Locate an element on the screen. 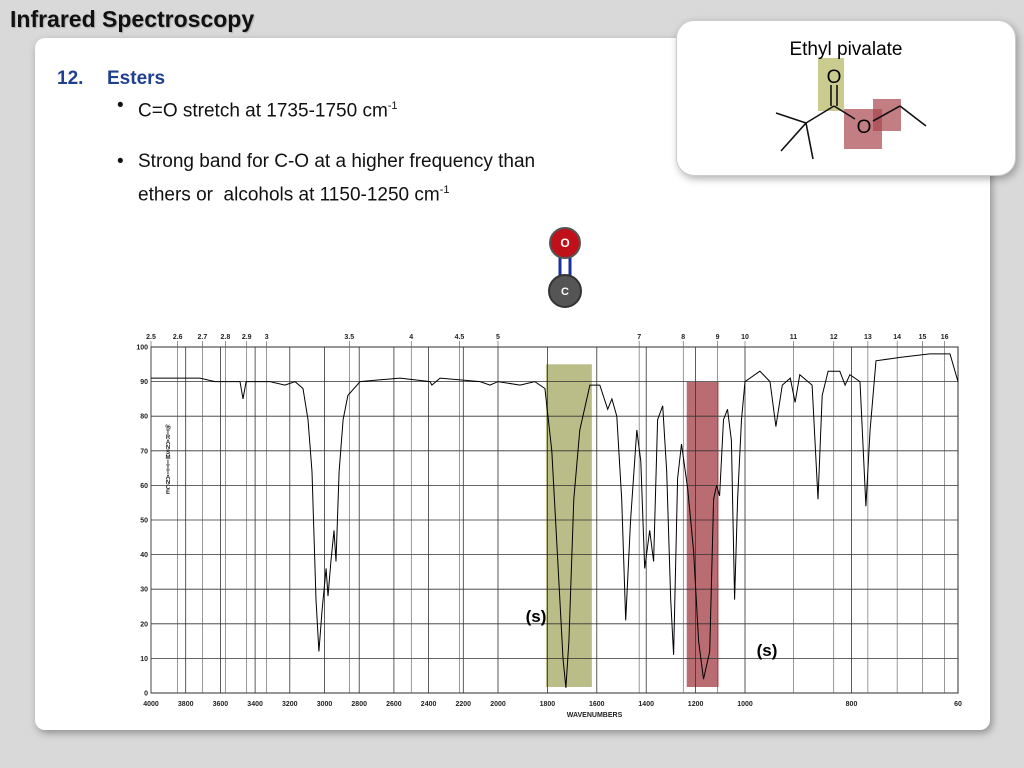 This screenshot has height=768, width=1024. y-tick-label: 100 is located at coordinates (142, 348).